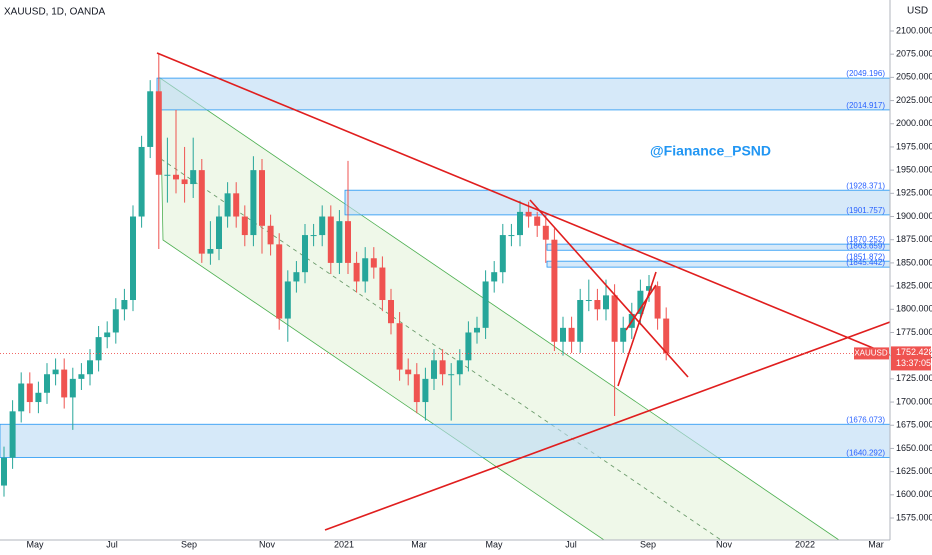 Image resolution: width=932 pixels, height=555 pixels. Describe the element at coordinates (914, 123) in the screenshot. I see `y-tick-label: 2000.000` at that location.